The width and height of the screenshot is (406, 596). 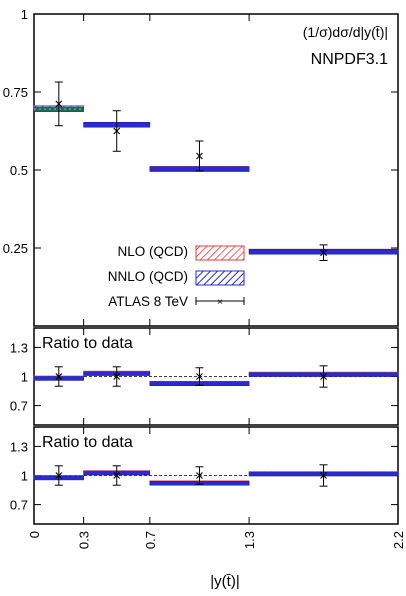 I want to click on ratio2-ytick-label: 0.7, so click(x=19, y=505).